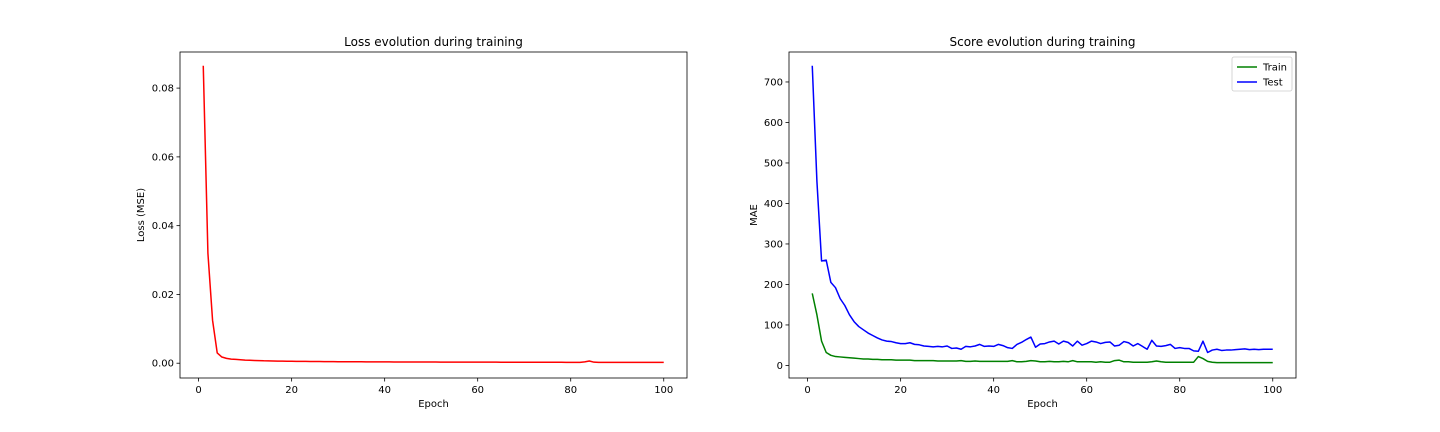 The image size is (1440, 432). Describe the element at coordinates (773, 123) in the screenshot. I see `y-tick-label: 600` at that location.